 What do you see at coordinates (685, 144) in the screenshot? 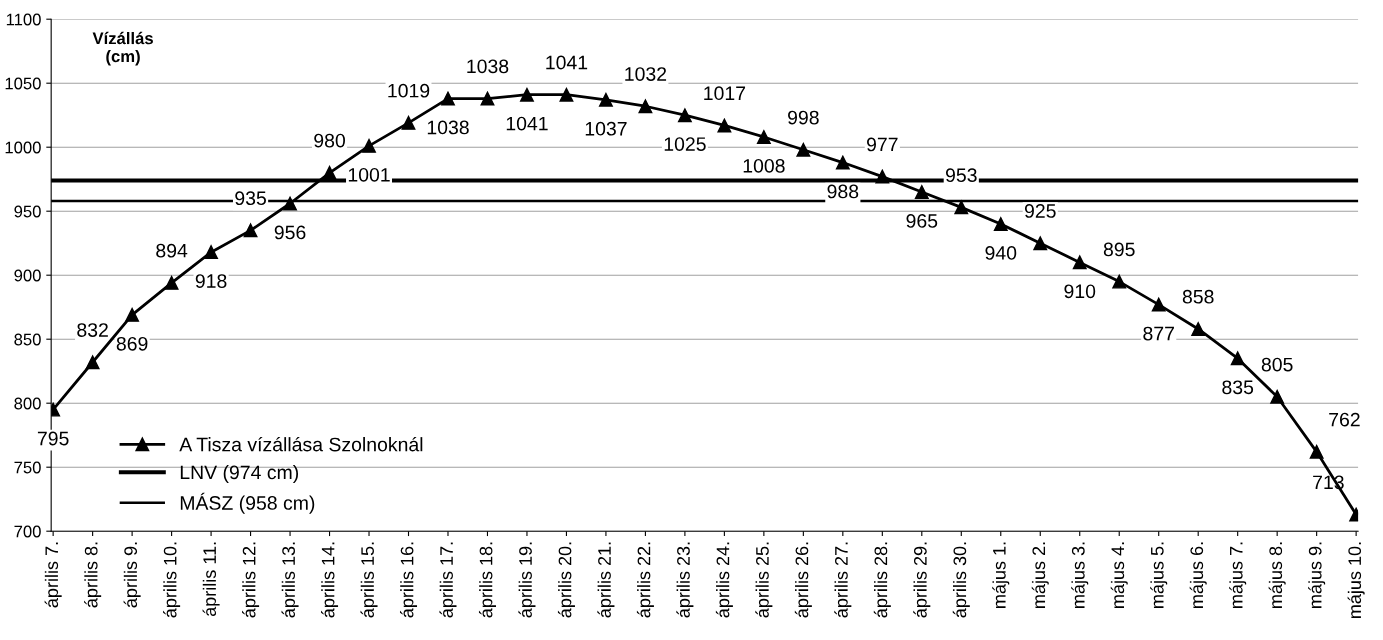
I see `data-label: 1025` at bounding box center [685, 144].